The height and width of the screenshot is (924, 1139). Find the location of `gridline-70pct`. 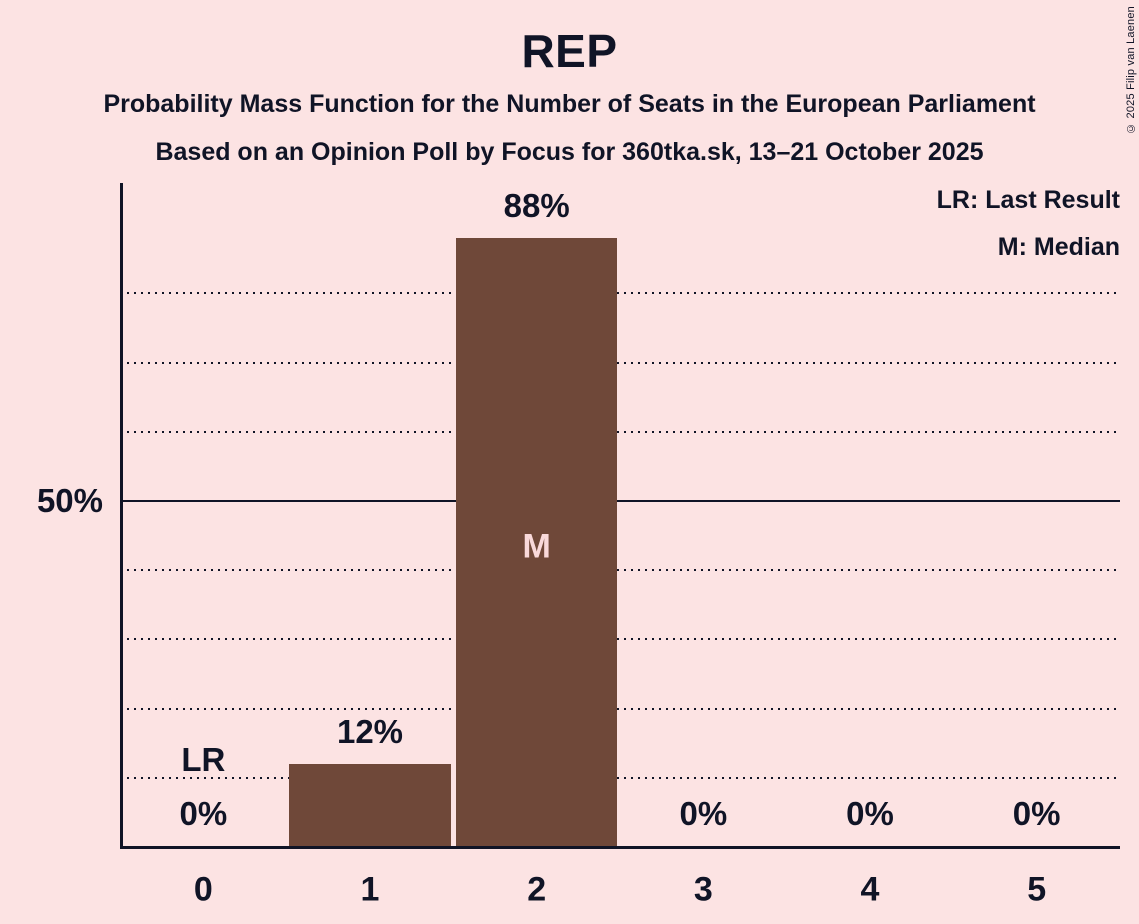

gridline-70pct is located at coordinates (620, 362).